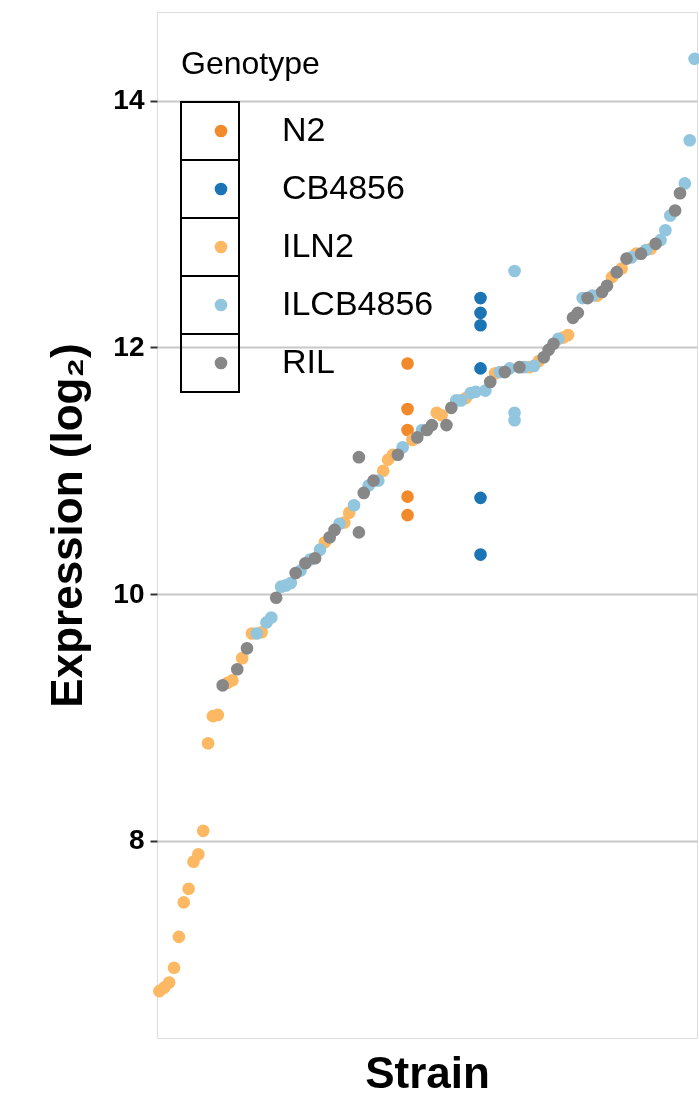 The width and height of the screenshot is (699, 1102). Describe the element at coordinates (427, 1072) in the screenshot. I see `x-axis-title: Strain` at that location.